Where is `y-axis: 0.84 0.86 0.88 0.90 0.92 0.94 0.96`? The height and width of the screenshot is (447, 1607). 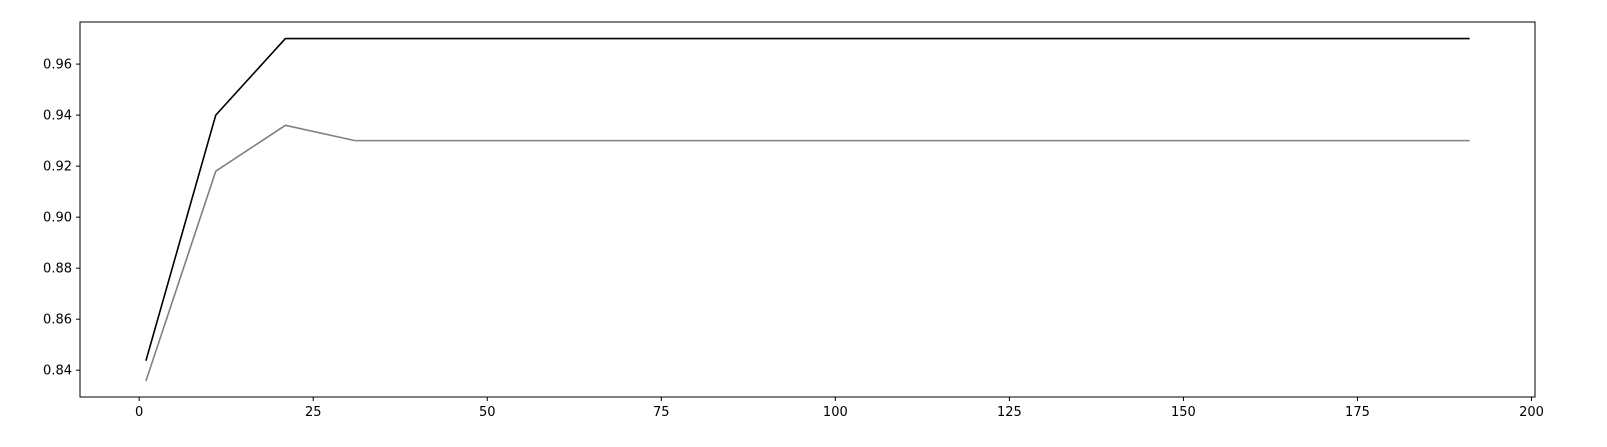 y-axis: 0.84 0.86 0.88 0.90 0.92 0.94 0.96 is located at coordinates (61, 218).